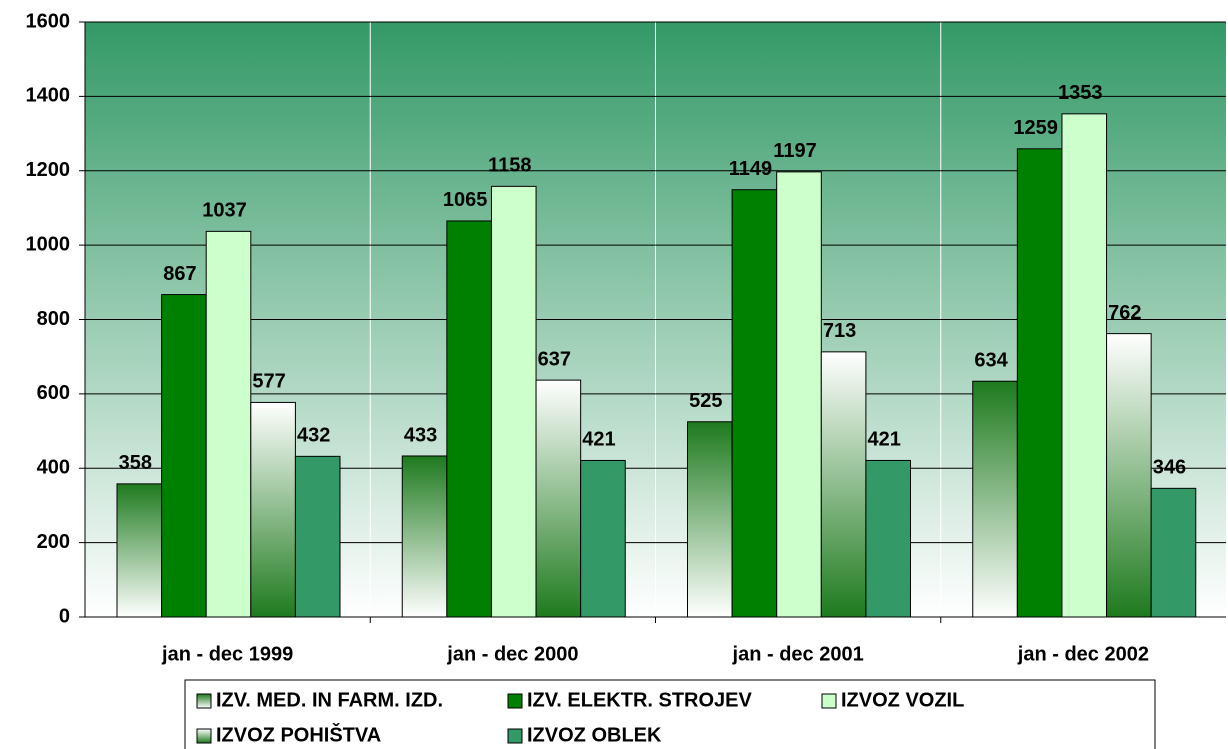 The height and width of the screenshot is (749, 1228). I want to click on data-label: 713, so click(839, 331).